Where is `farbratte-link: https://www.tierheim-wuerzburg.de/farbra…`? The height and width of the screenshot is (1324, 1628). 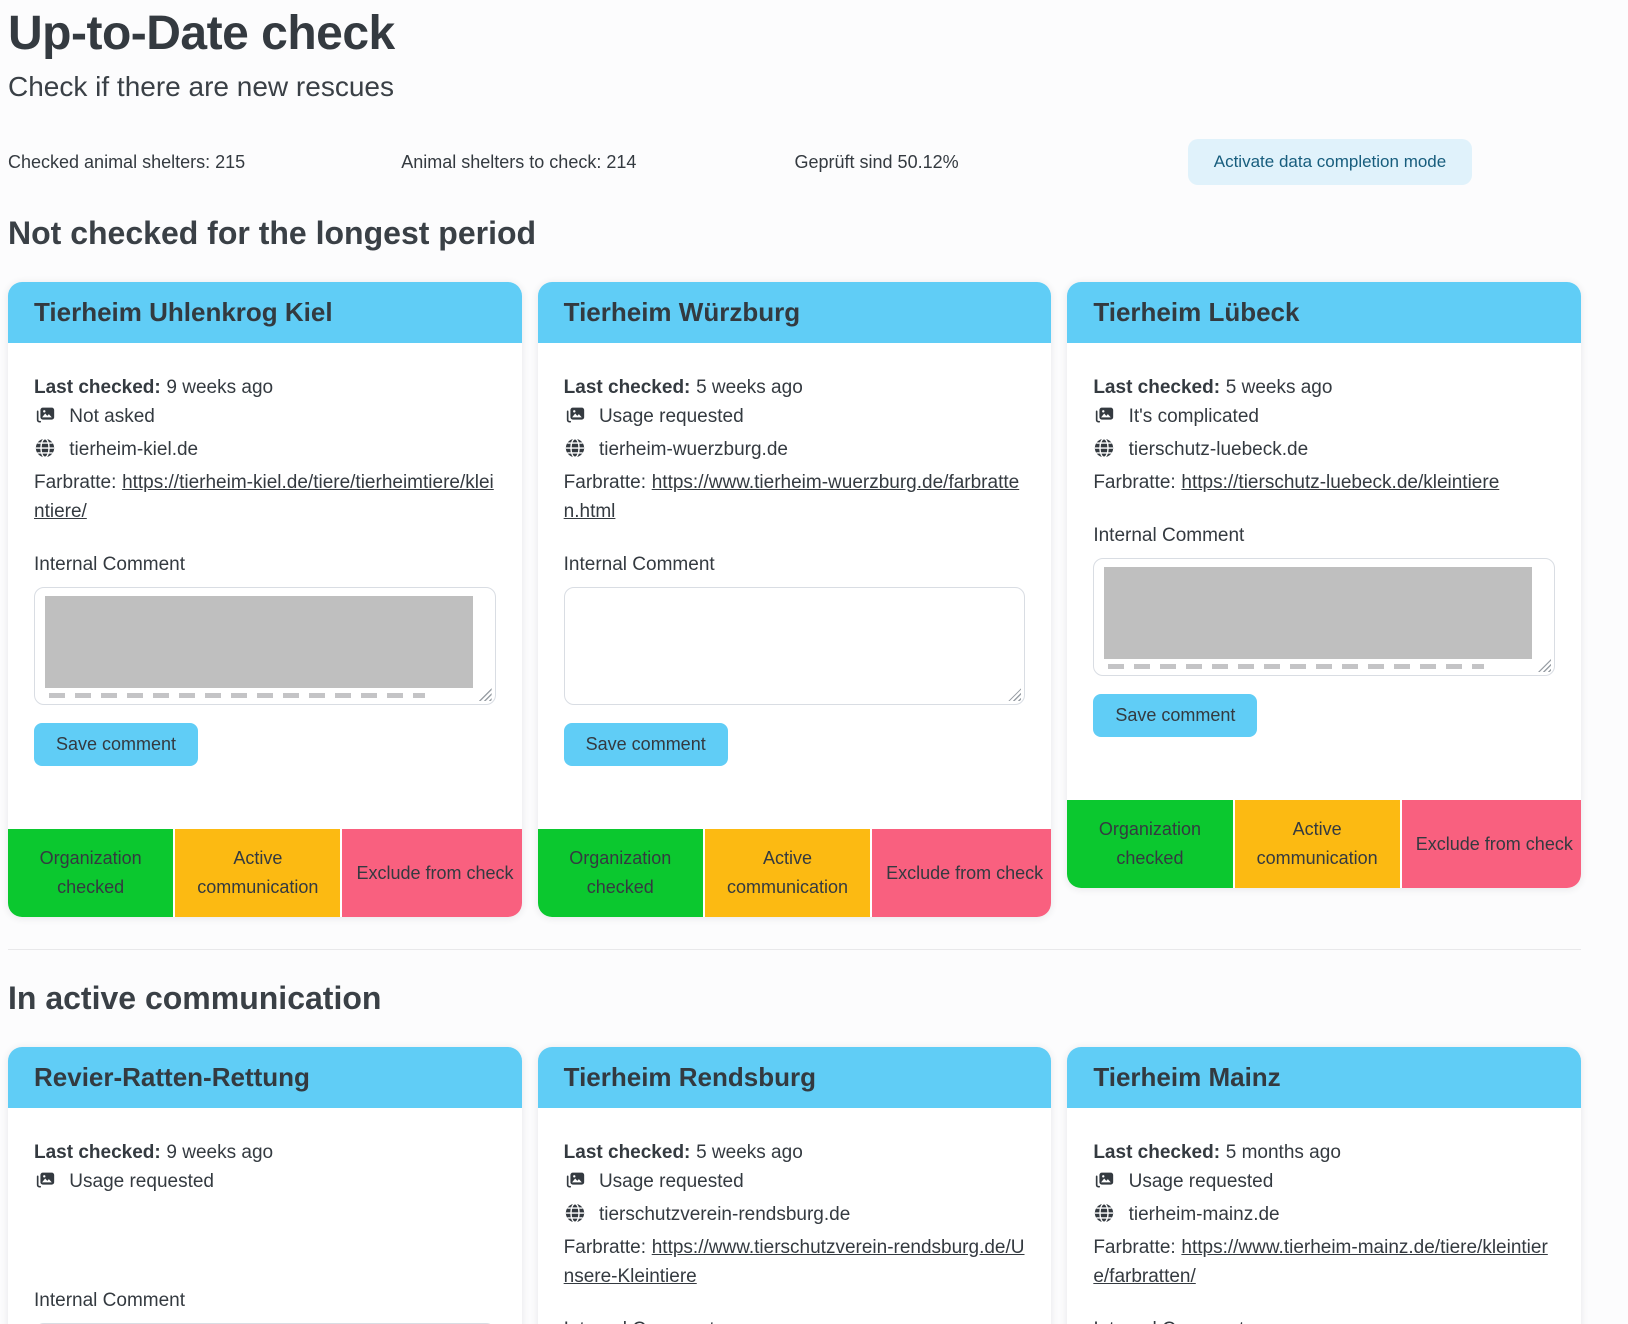
farbratte-link: https://www.tierheim-wuerzburg.de/farbra… is located at coordinates (791, 497).